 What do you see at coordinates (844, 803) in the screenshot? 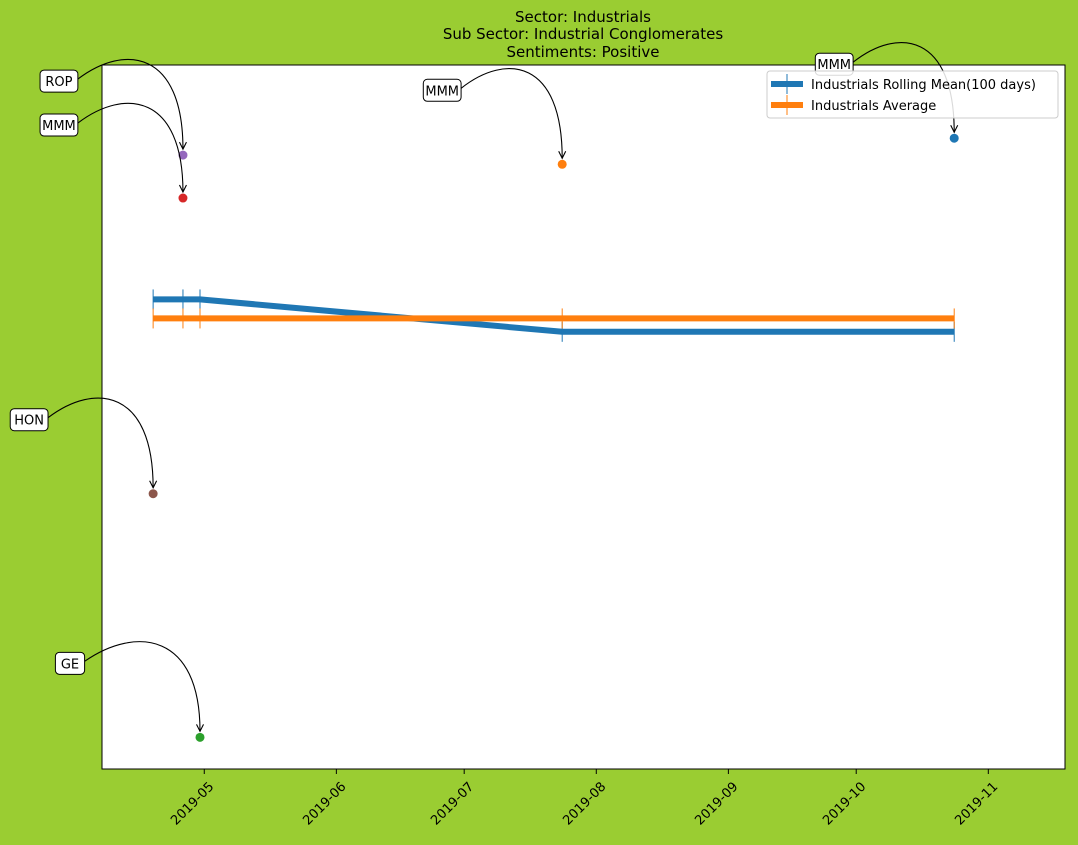
I see `x-tick-label-5: 2019-10` at bounding box center [844, 803].